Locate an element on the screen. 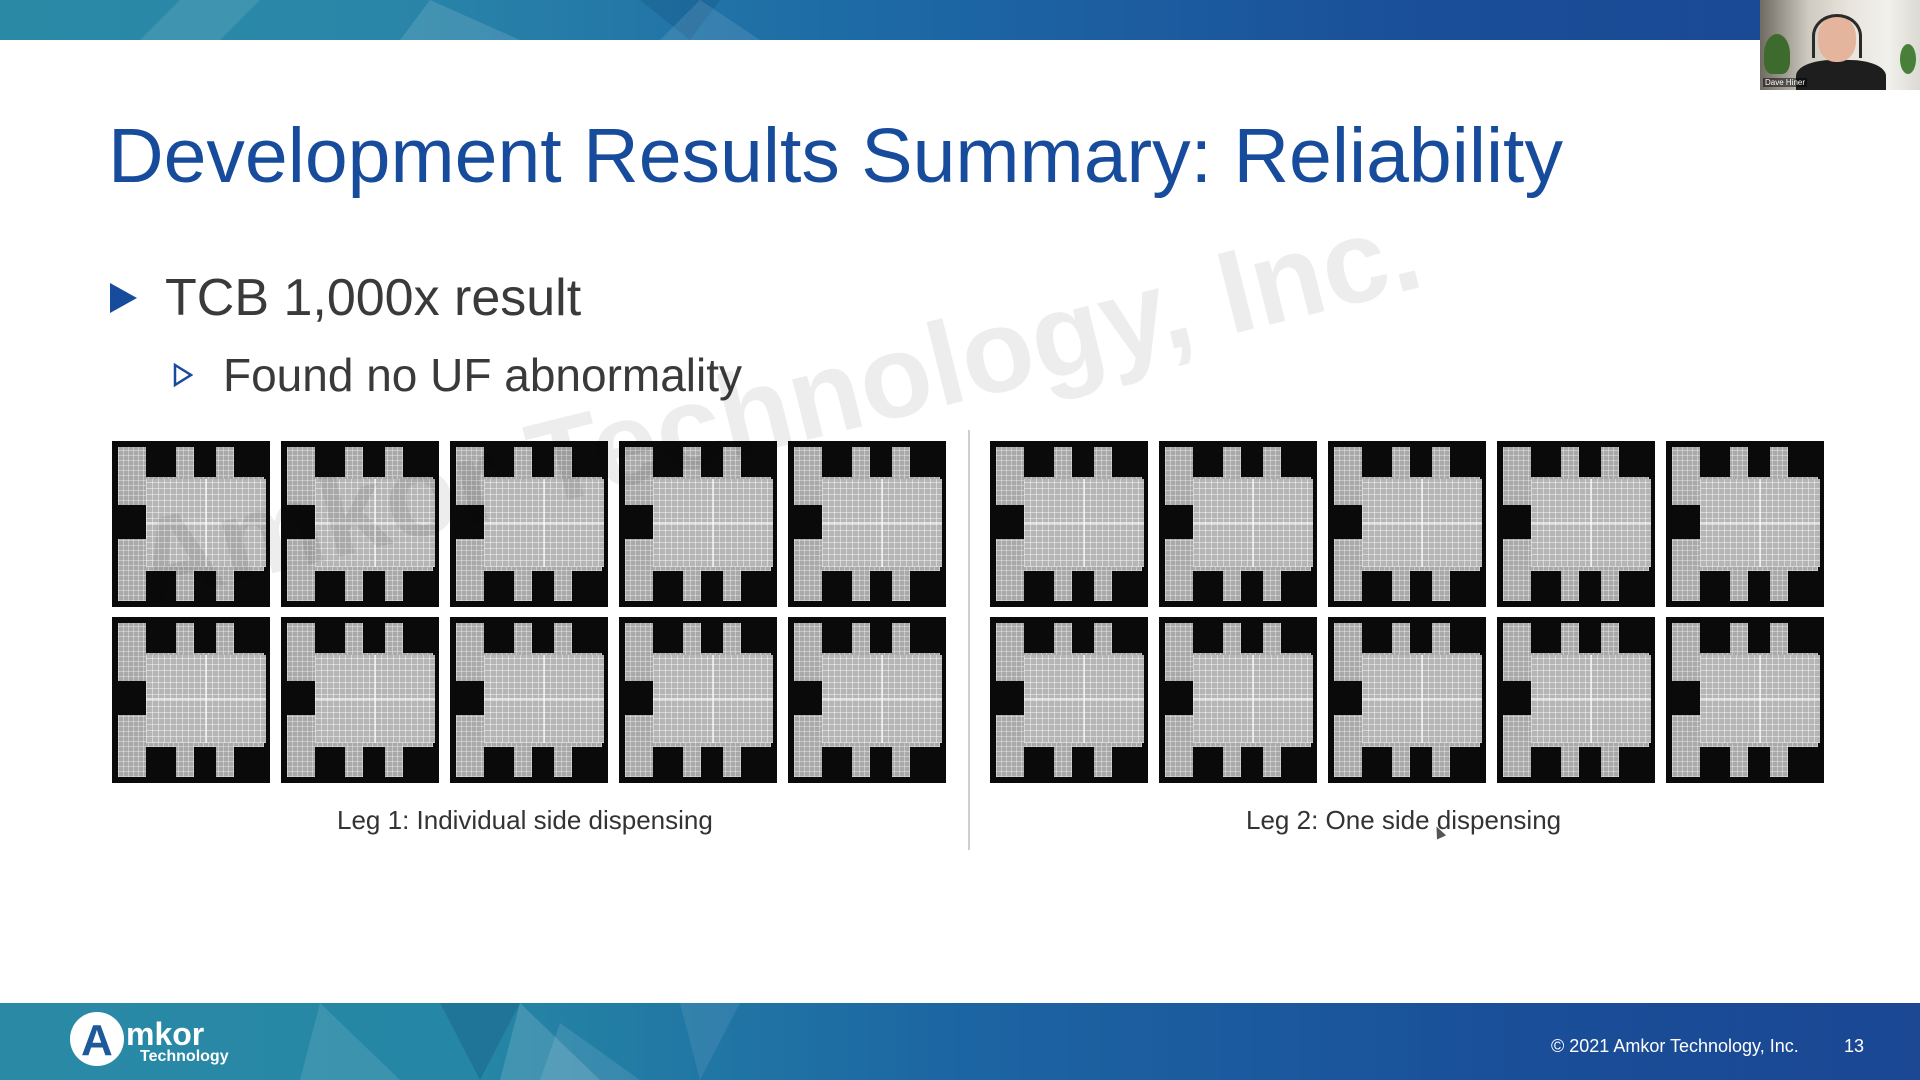 This screenshot has height=1080, width=1920. caption-leg2: Leg 2: One side dispensing is located at coordinates (1404, 820).